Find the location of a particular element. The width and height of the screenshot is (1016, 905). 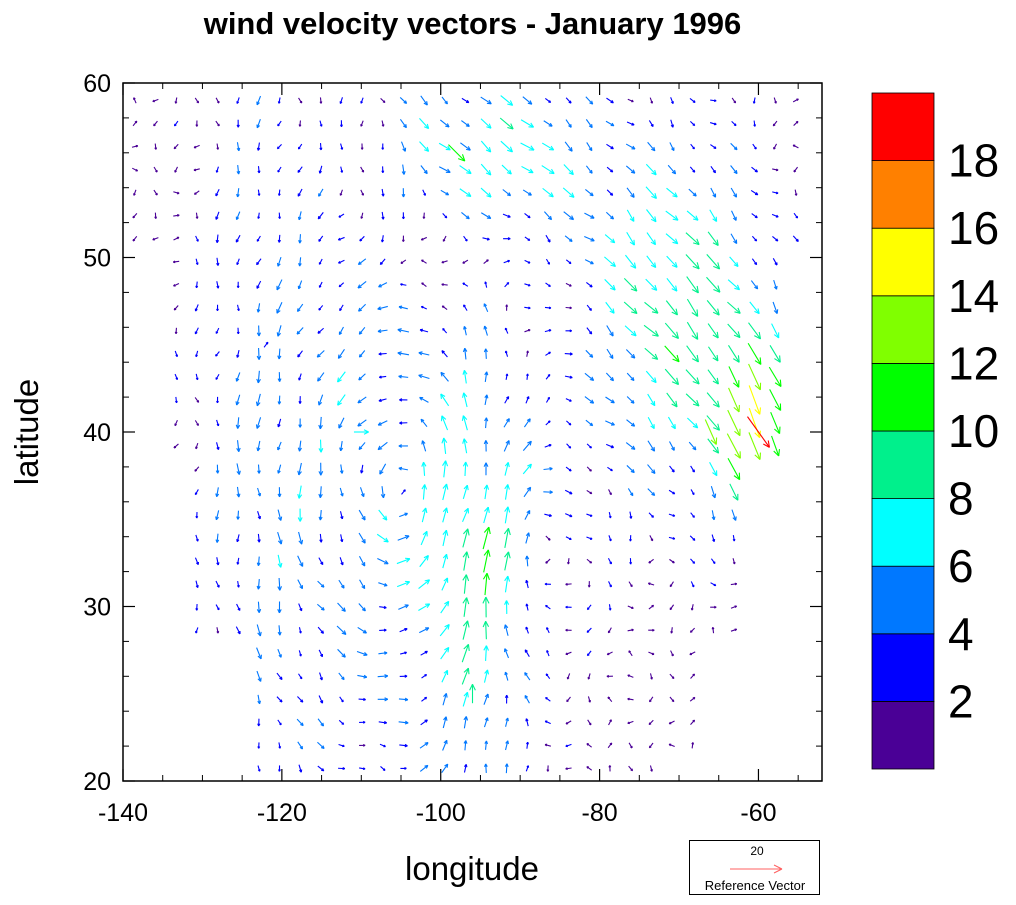

colorbar-label: 18 is located at coordinates (973, 161).